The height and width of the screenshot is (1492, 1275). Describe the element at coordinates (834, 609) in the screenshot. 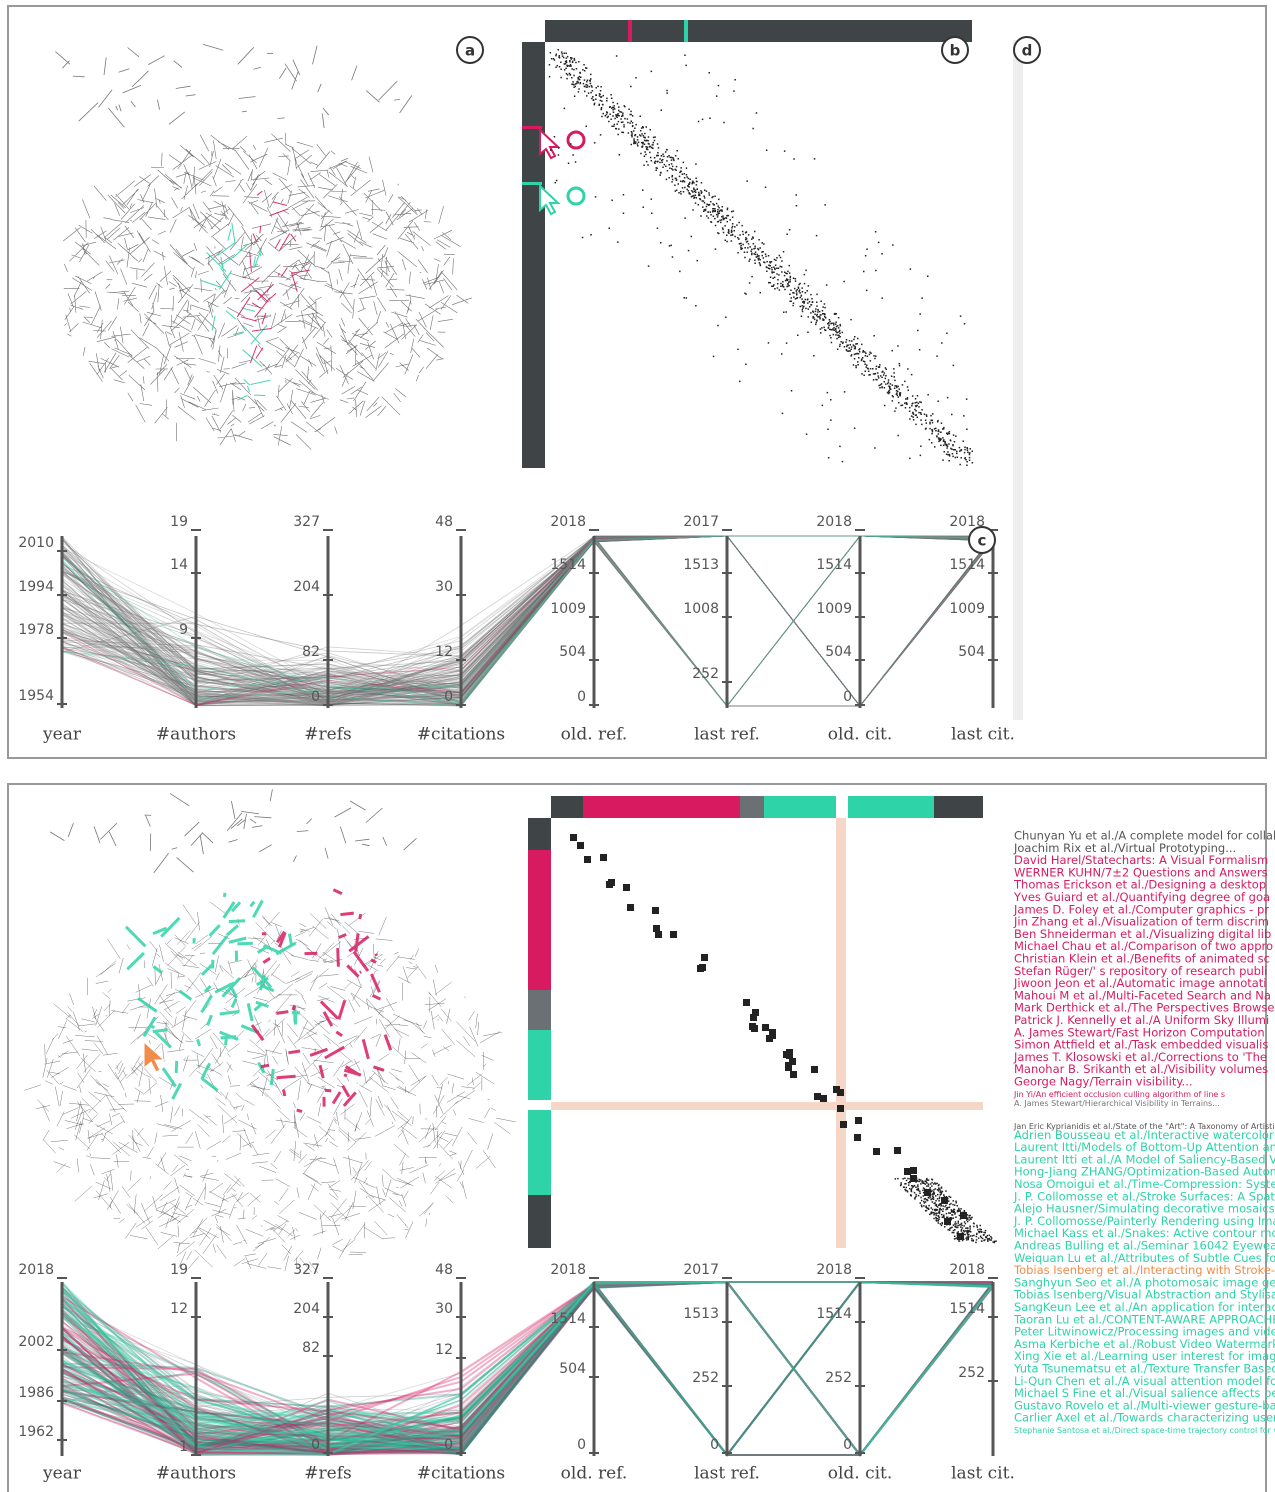

I see `tick-label: 1009` at that location.